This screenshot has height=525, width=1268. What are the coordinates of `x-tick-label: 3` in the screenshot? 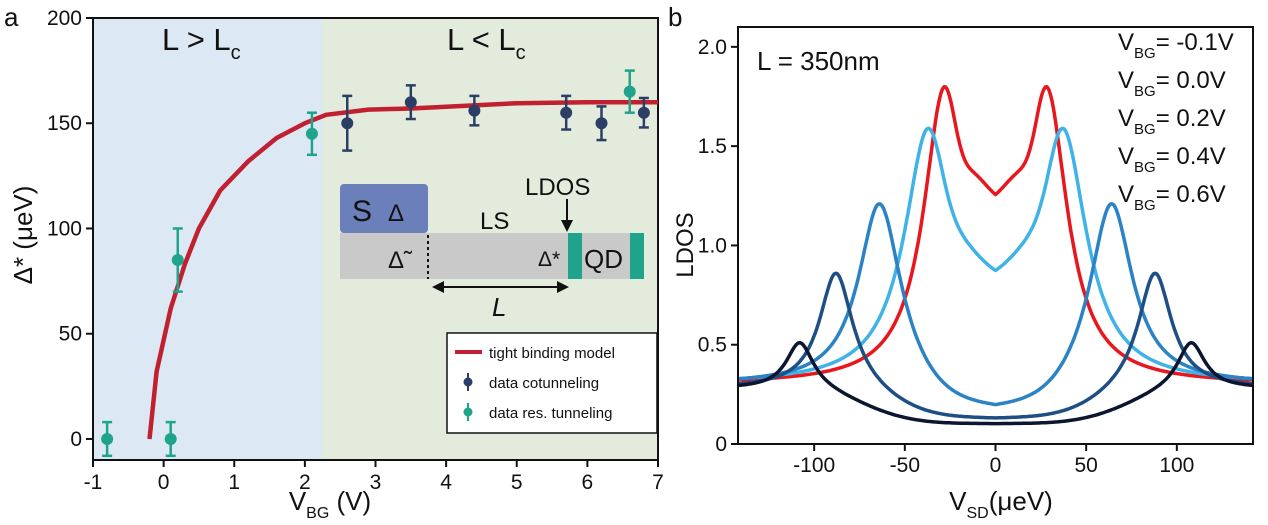 It's located at (376, 482).